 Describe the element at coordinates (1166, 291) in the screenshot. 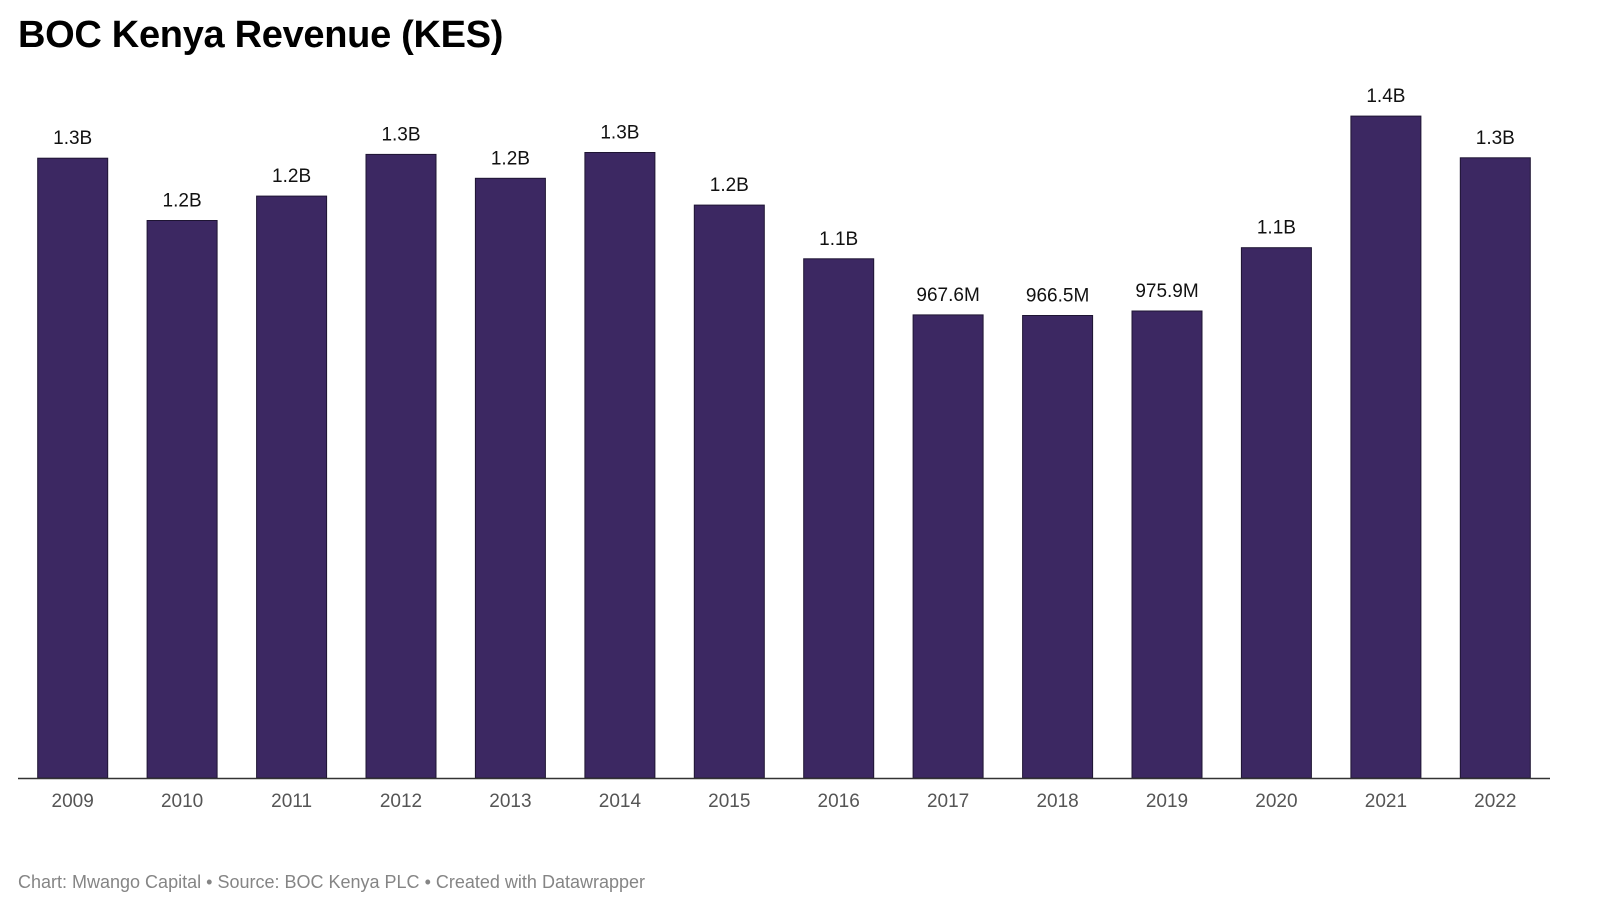

I see `value-label-2019: 975.9M` at that location.